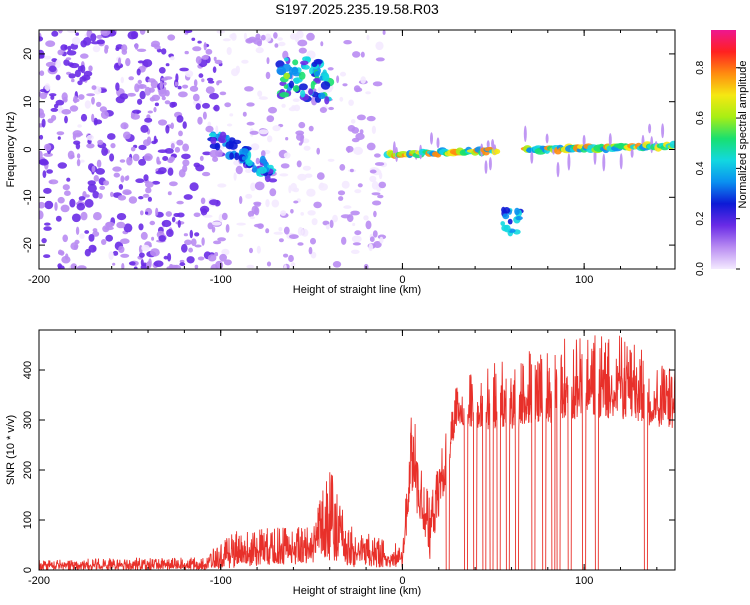 Image resolution: width=750 pixels, height=605 pixels. What do you see at coordinates (723, 149) in the screenshot?
I see `colorbar-gradient` at bounding box center [723, 149].